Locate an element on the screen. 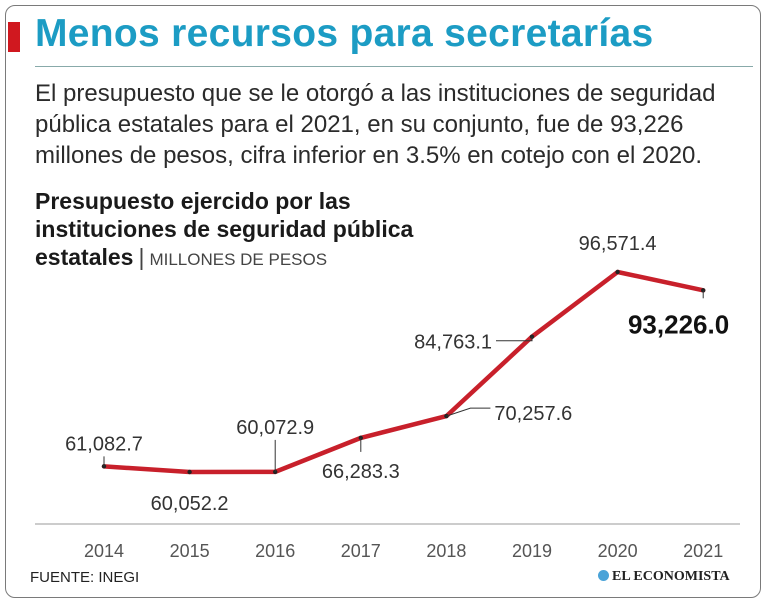 This screenshot has height=605, width=768. chart-title-line1: Presupuesto ejercido por las is located at coordinates (193, 201).